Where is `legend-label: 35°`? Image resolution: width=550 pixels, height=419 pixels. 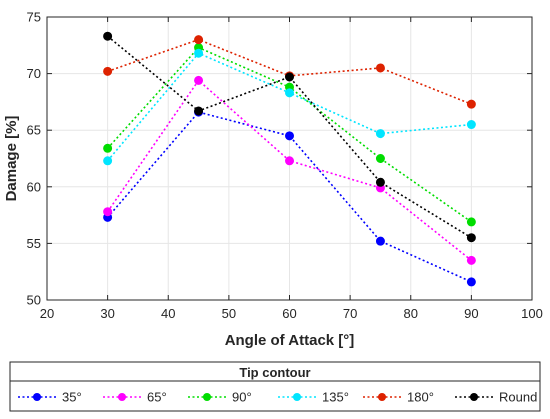 legend-label: 35° is located at coordinates (72, 397).